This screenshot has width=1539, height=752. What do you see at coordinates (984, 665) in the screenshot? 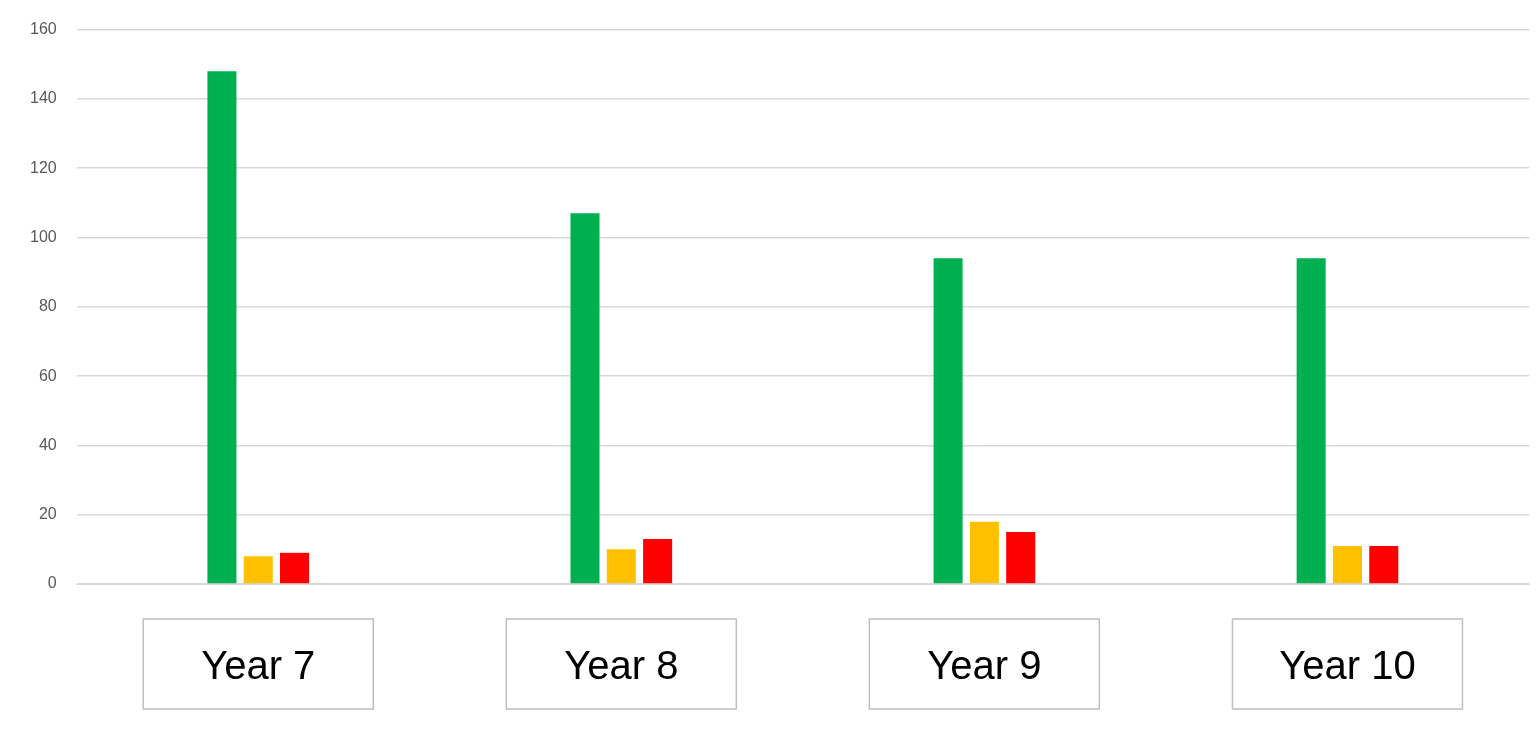
I see `x-tick-label: Year 9` at bounding box center [984, 665].